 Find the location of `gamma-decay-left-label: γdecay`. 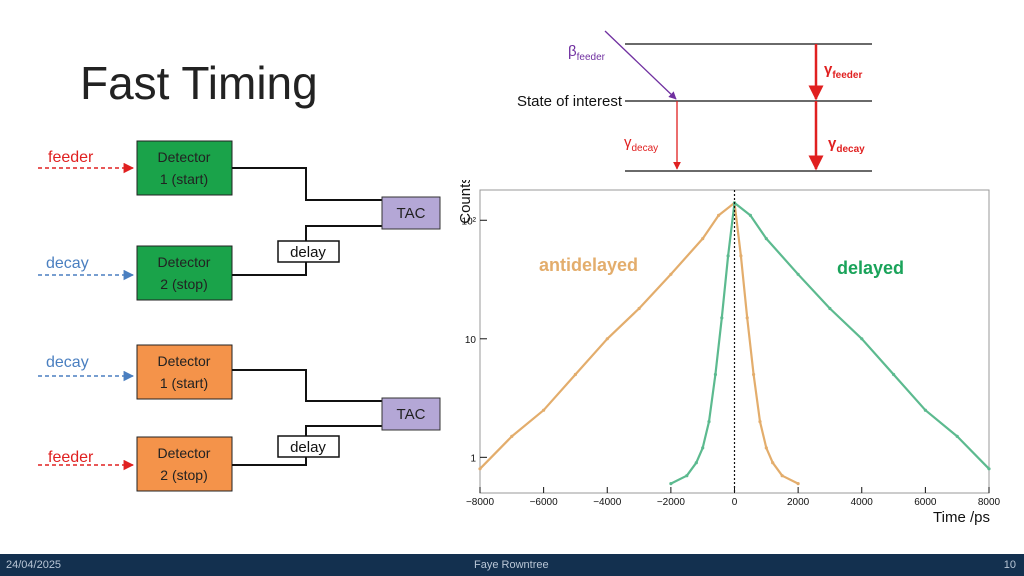

gamma-decay-left-label: γdecay is located at coordinates (641, 144).